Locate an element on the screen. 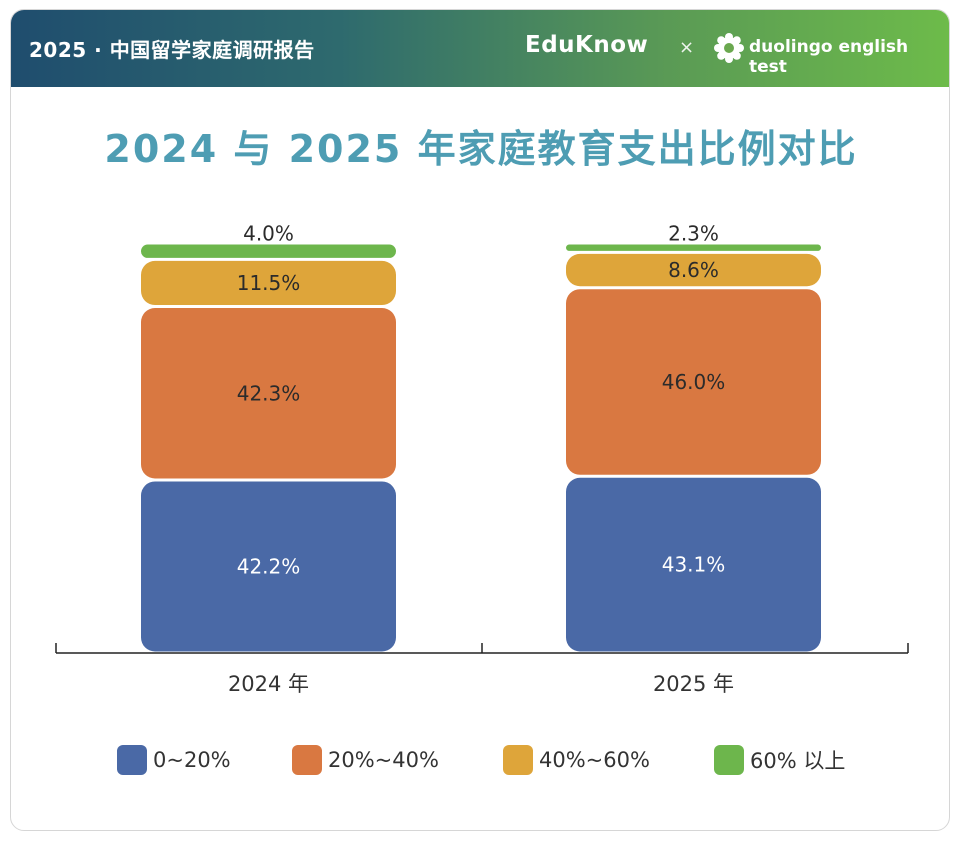 Image resolution: width=960 pixels, height=842 pixels. legend-item-1: 0~20% is located at coordinates (174, 760).